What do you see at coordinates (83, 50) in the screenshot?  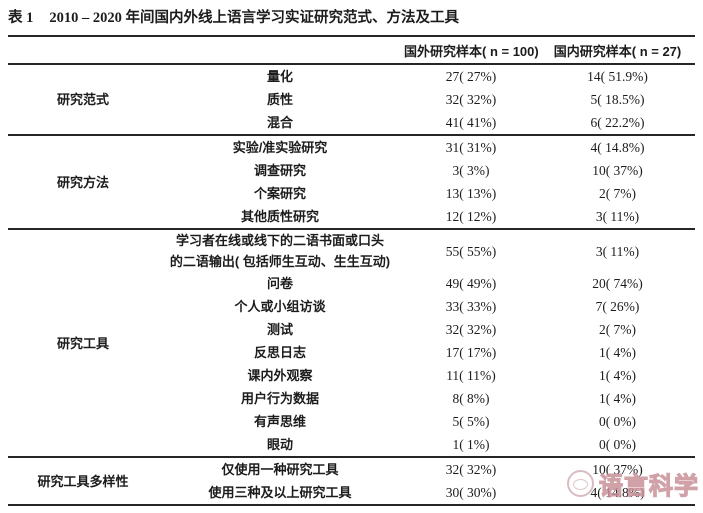 I see `header-empty-category` at bounding box center [83, 50].